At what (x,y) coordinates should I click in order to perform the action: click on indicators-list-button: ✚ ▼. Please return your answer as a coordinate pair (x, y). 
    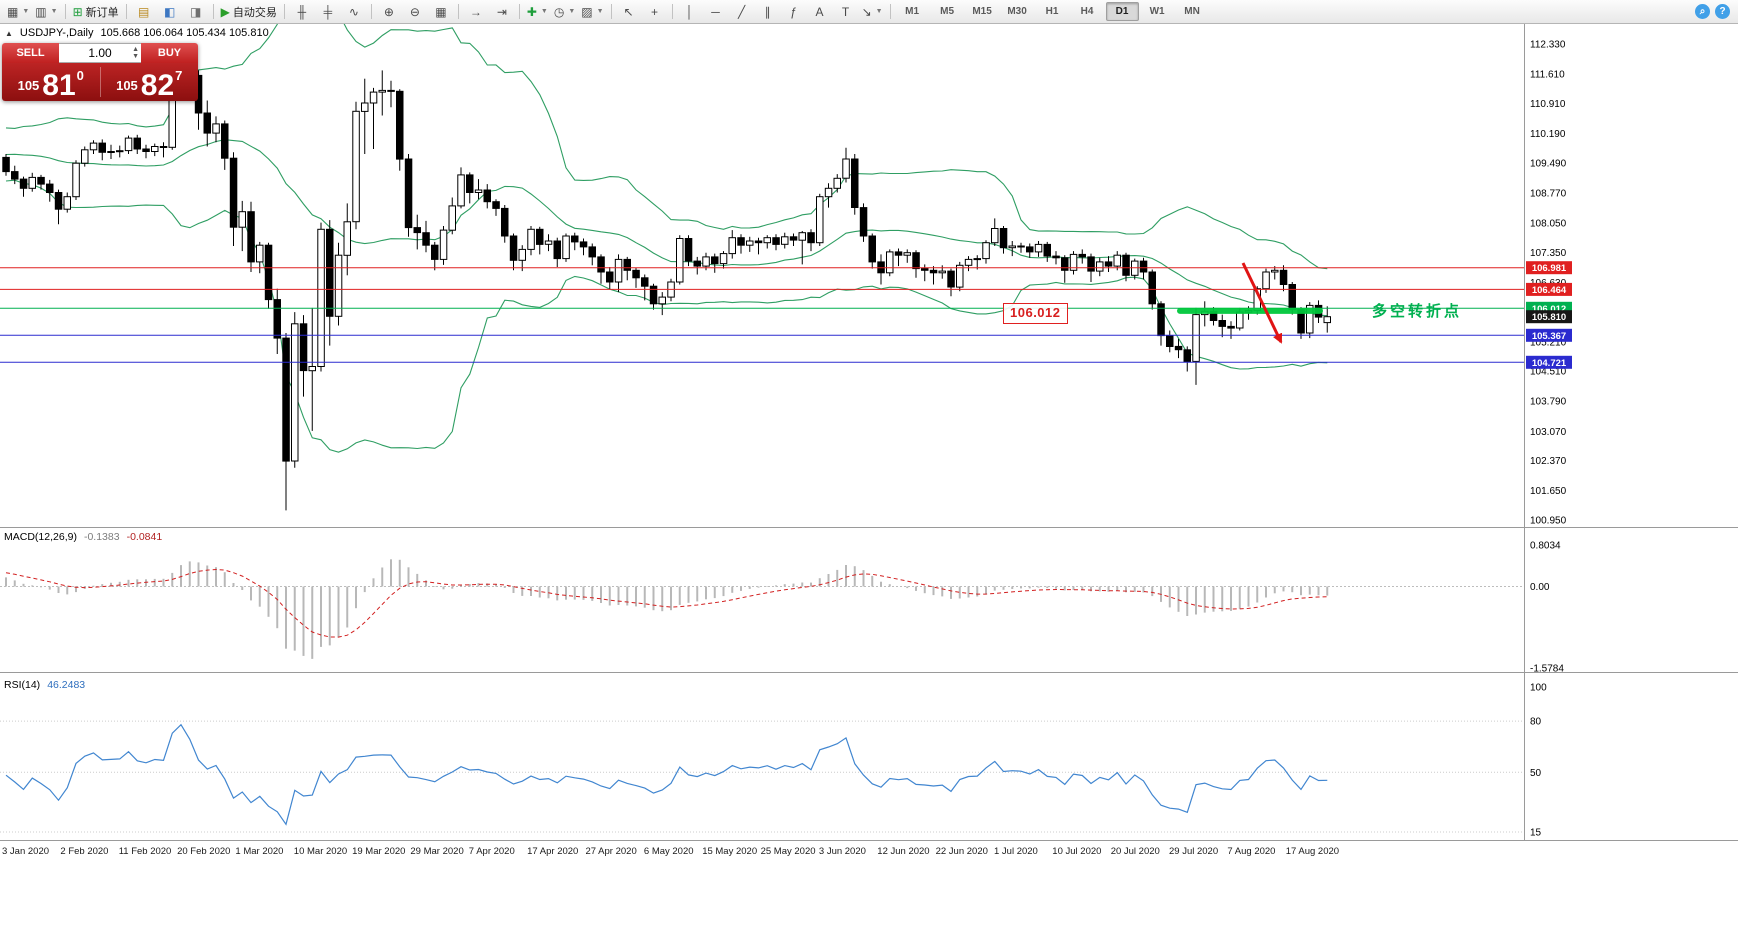
    Looking at the image, I should click on (537, 12).